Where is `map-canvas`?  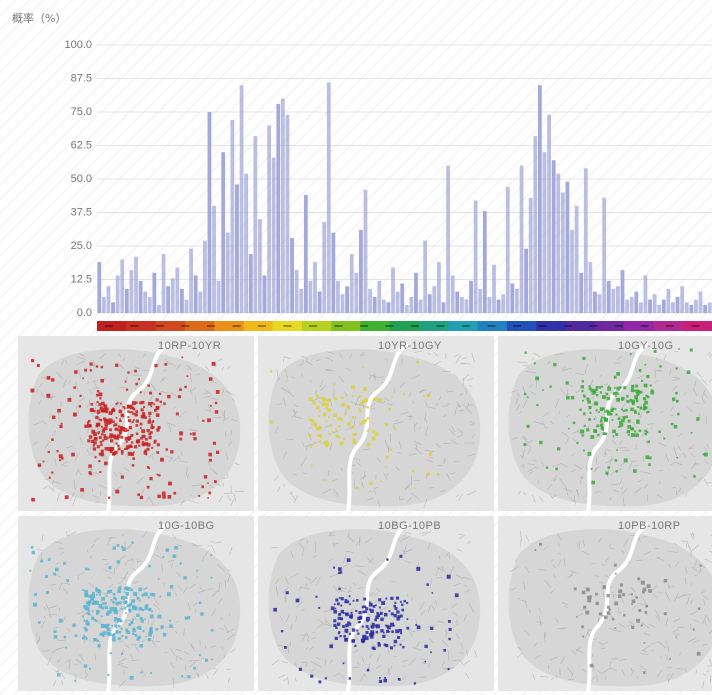 map-canvas is located at coordinates (374, 606).